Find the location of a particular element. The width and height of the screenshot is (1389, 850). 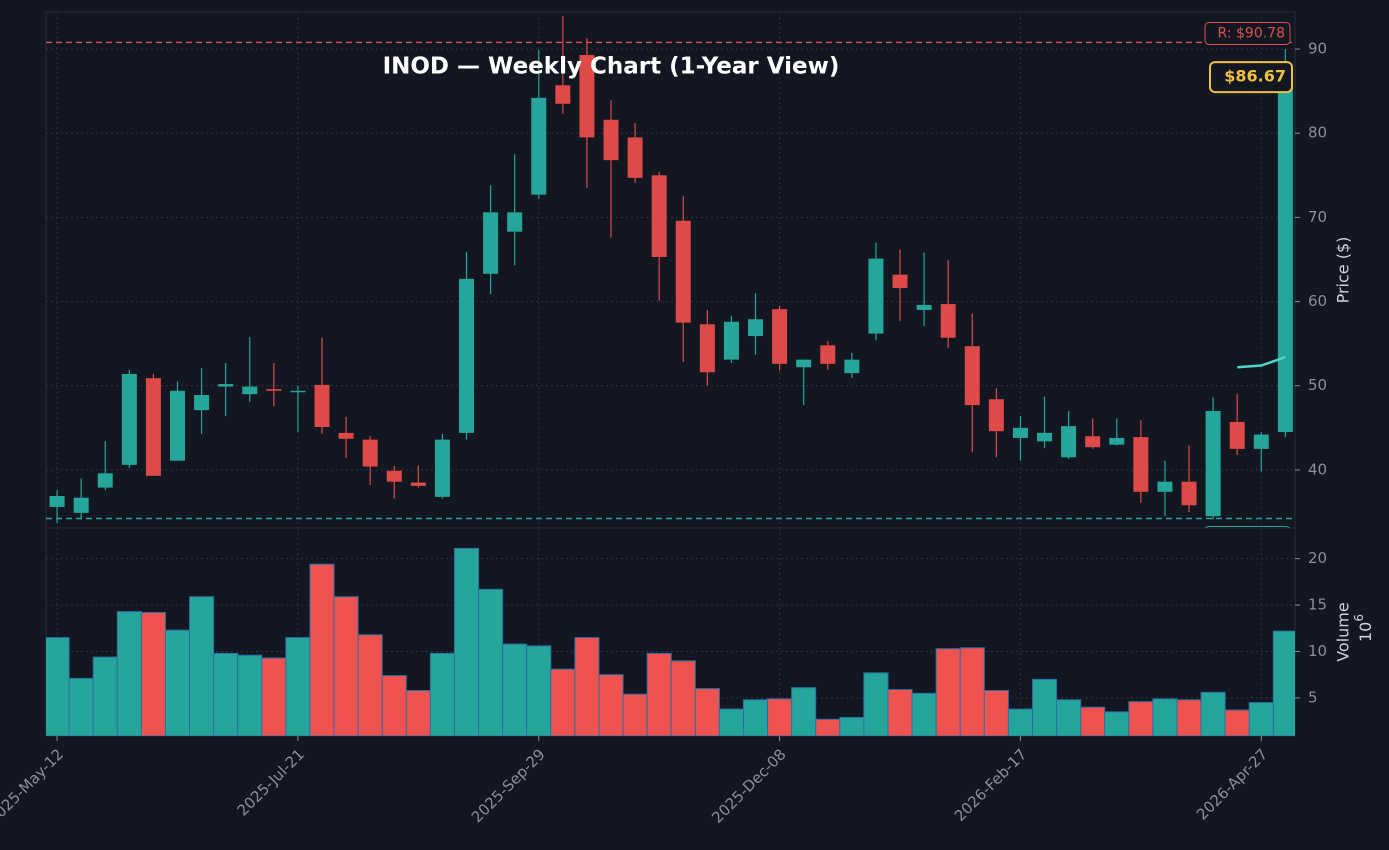

y-tick-label: 10 is located at coordinates (1317, 651).